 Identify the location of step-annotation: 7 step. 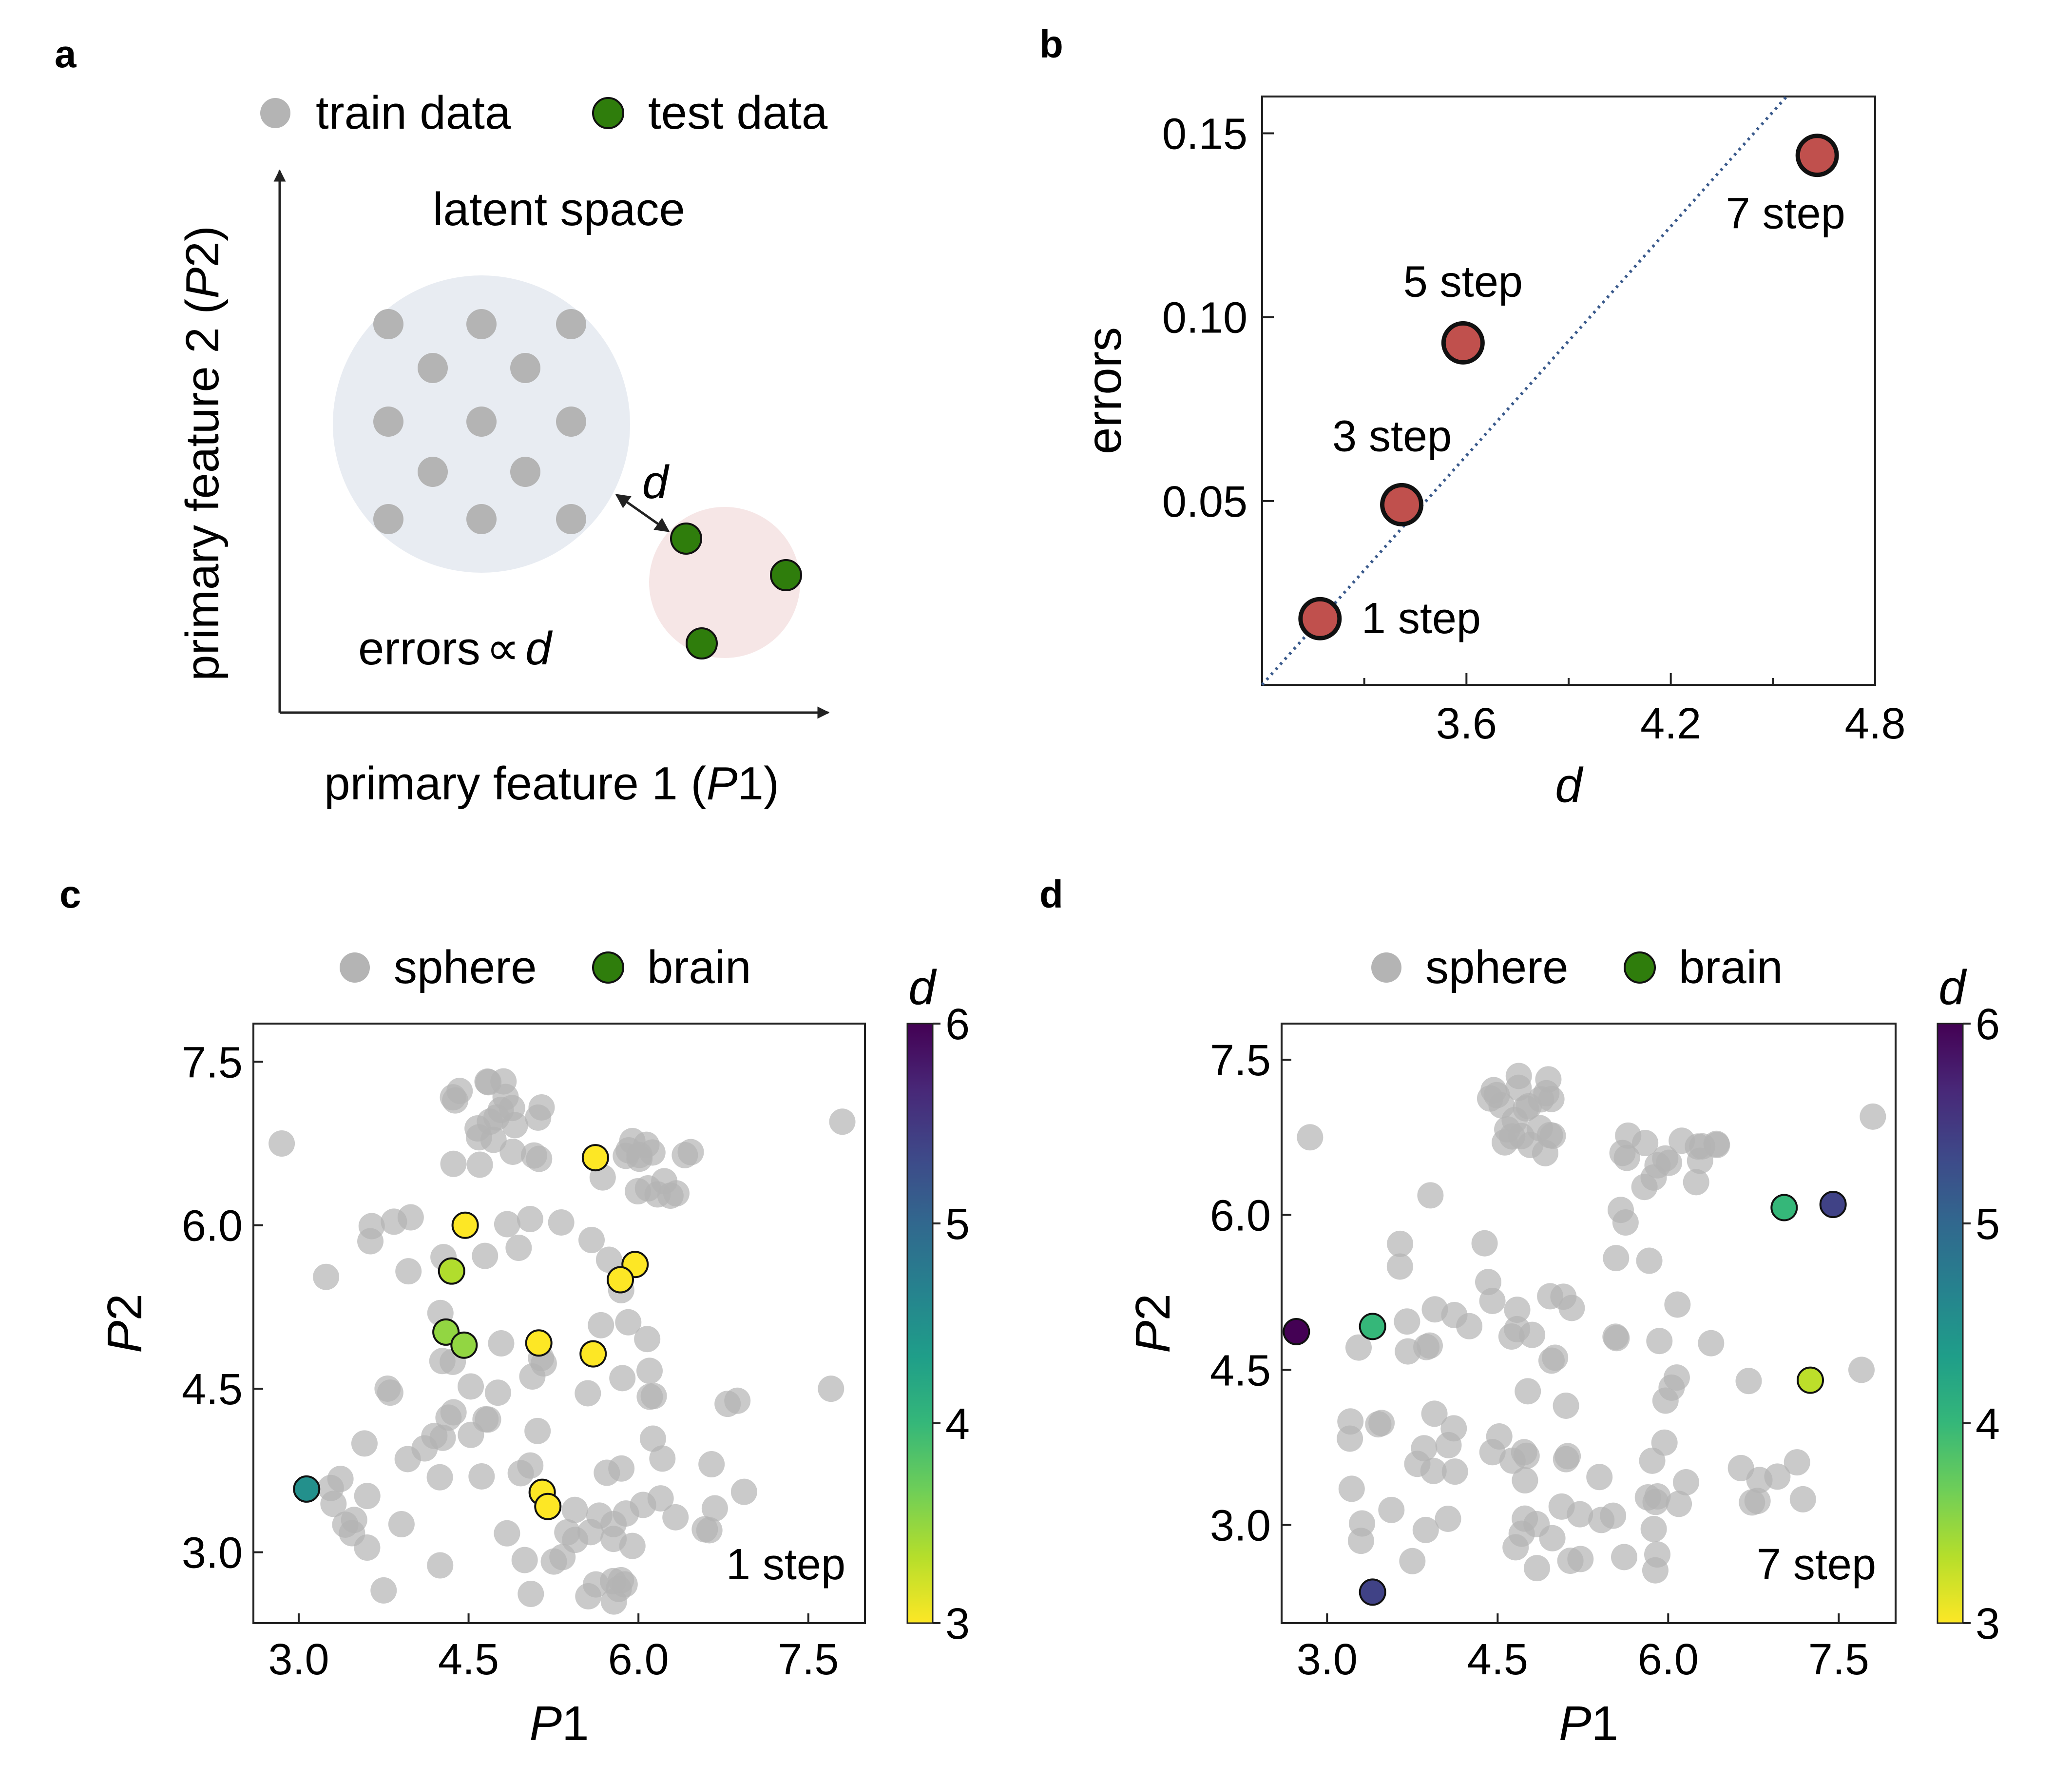
(1816, 1564).